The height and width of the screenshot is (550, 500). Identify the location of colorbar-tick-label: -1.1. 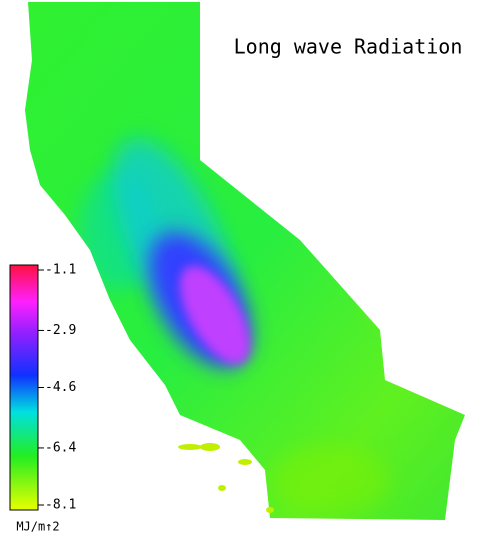
(60, 270).